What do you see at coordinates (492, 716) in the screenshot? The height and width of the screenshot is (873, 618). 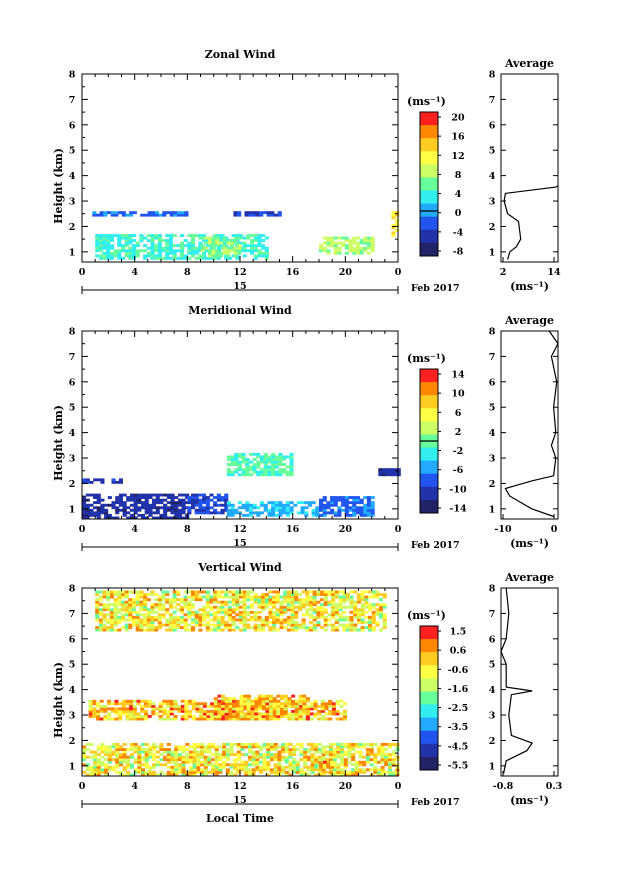 I see `avg-y-tick-label: 3` at bounding box center [492, 716].